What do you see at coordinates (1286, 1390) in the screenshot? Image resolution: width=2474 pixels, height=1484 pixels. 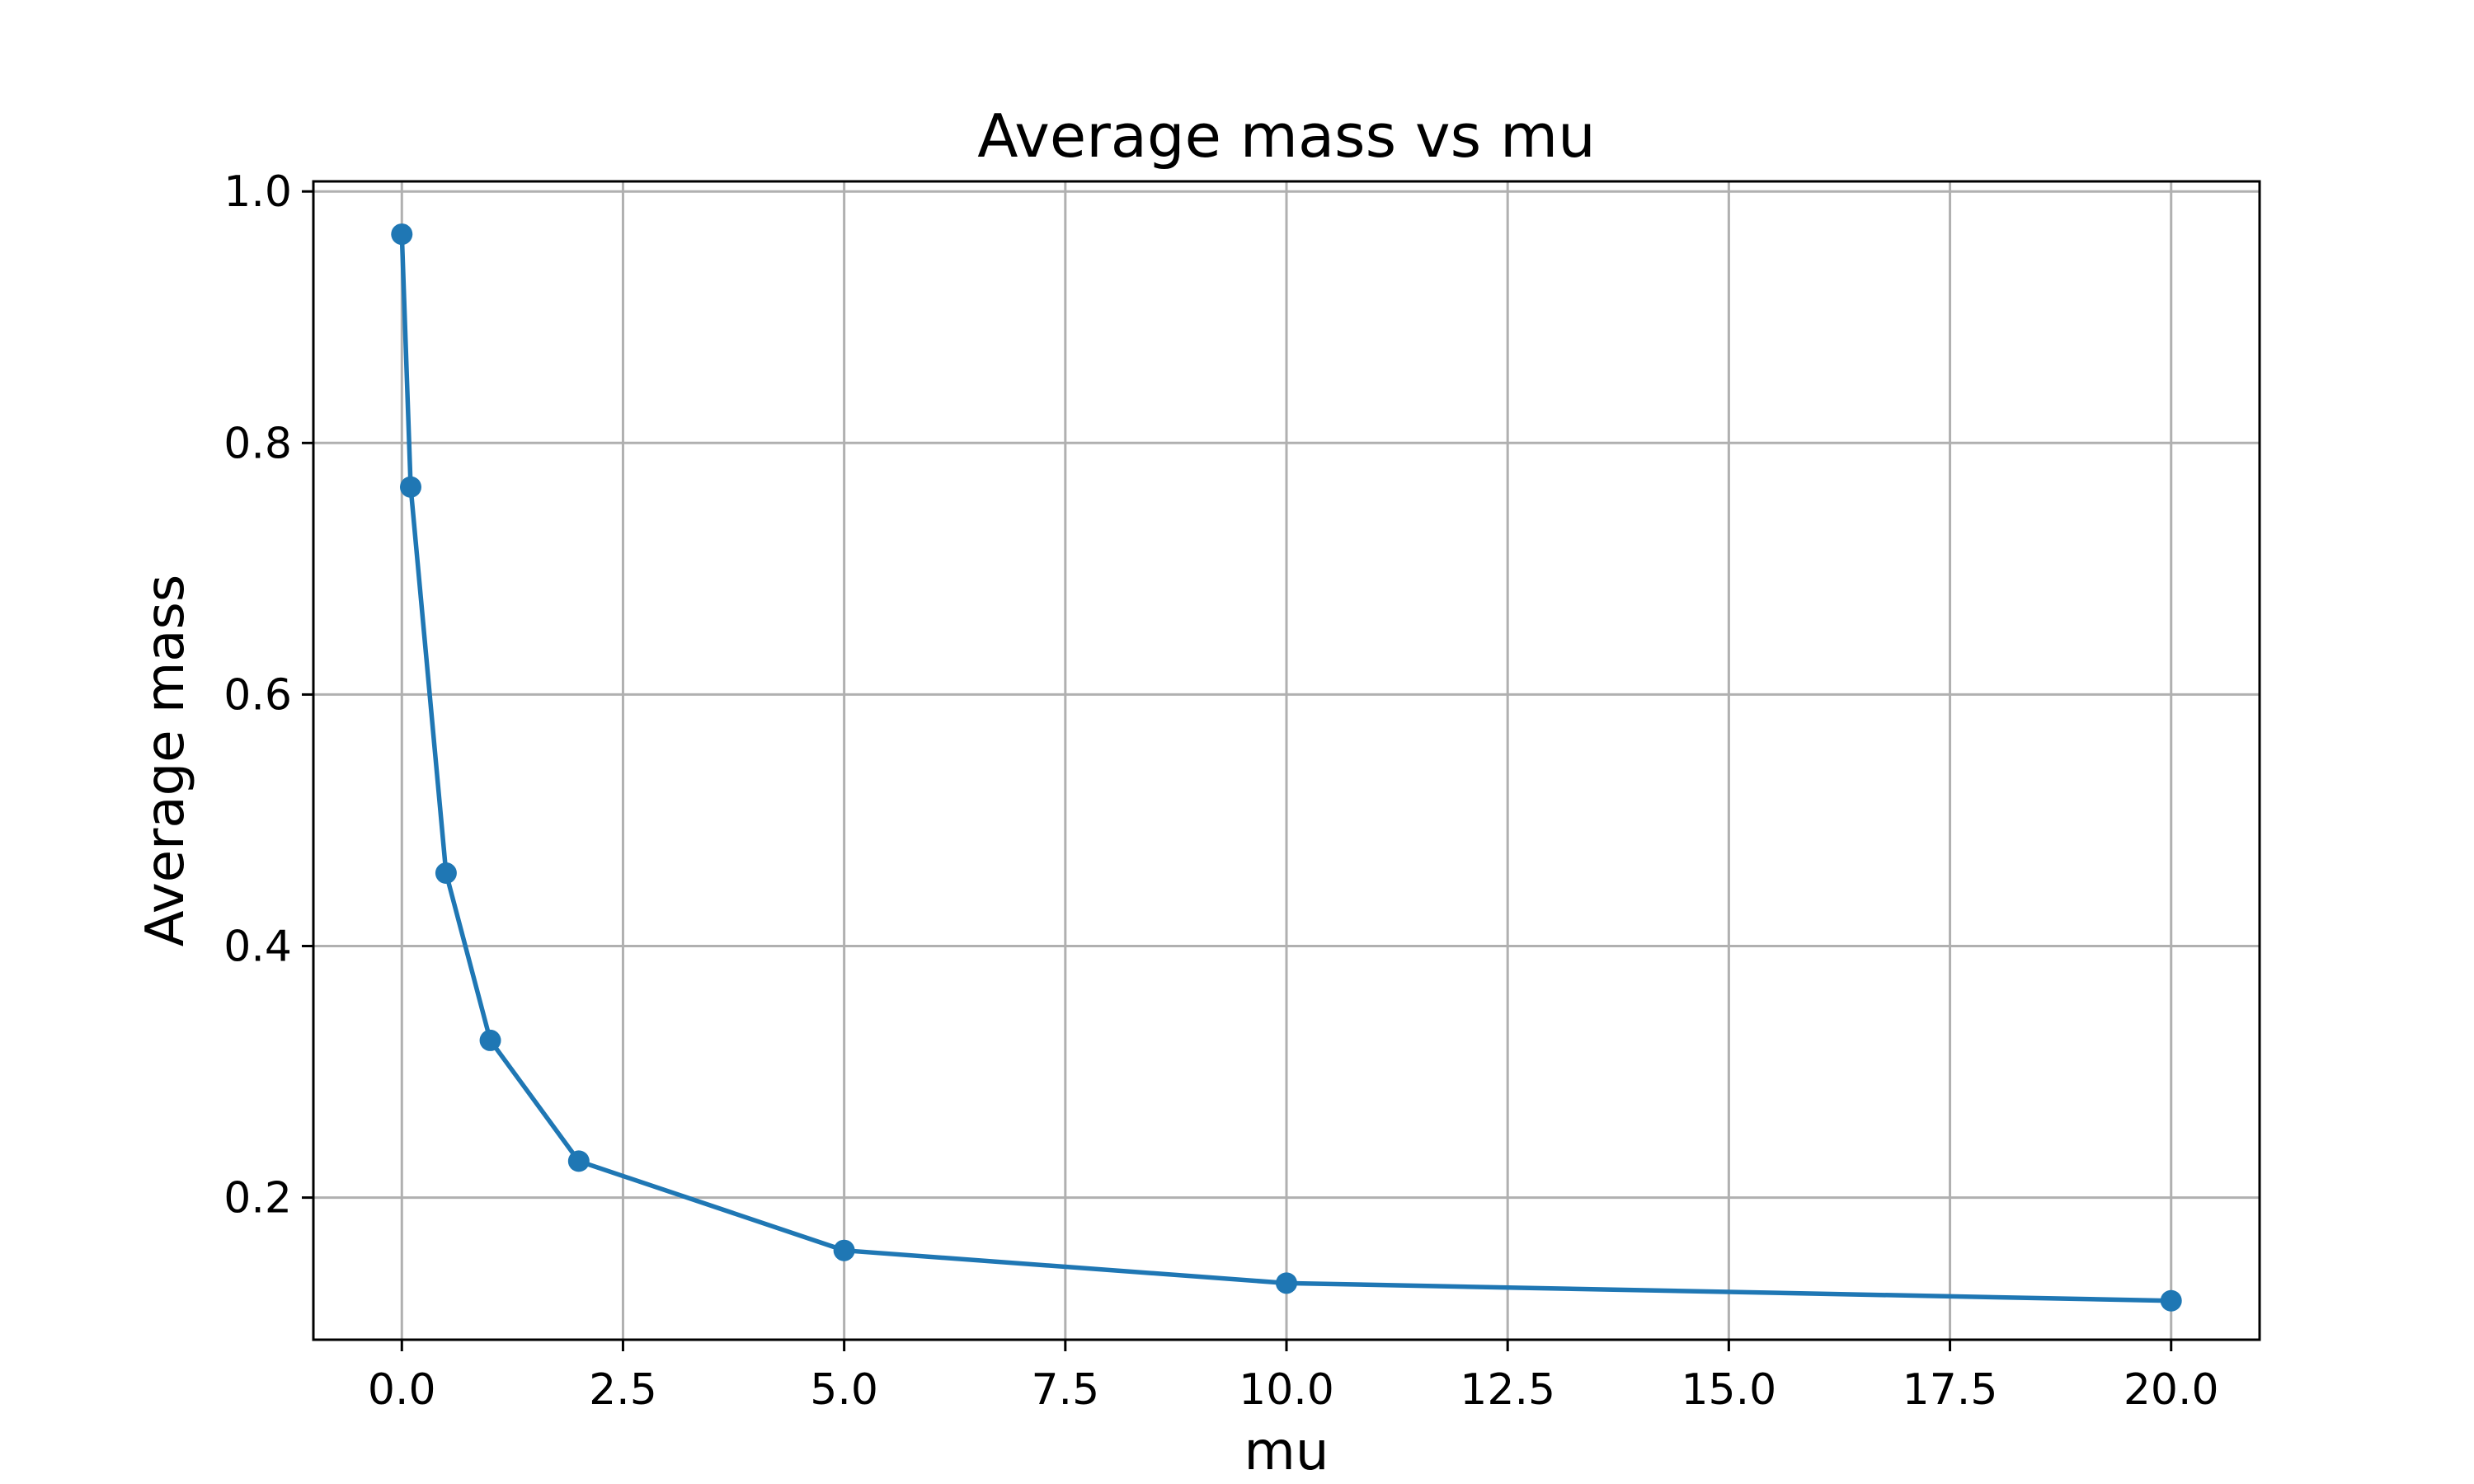 I see `x-tick-label: 10.0` at bounding box center [1286, 1390].